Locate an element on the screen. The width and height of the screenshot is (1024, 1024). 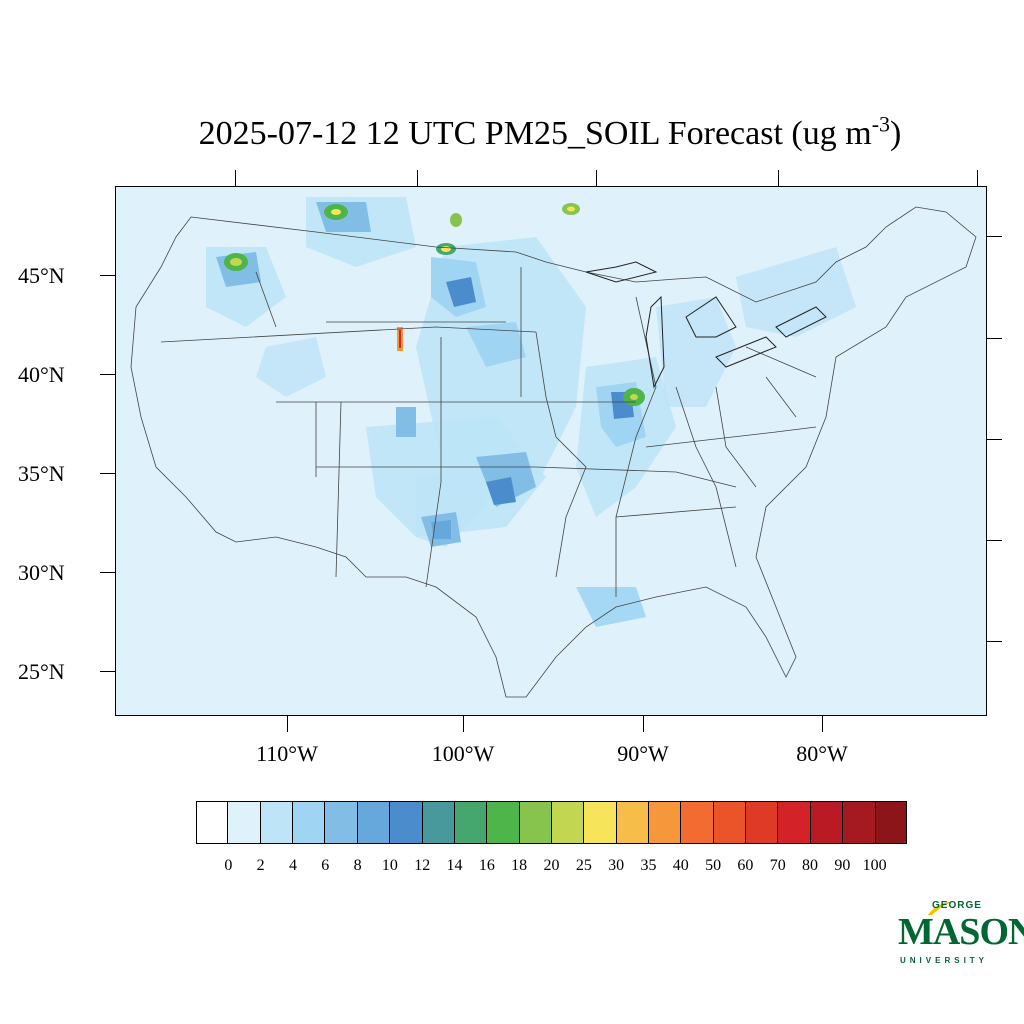
great-lakes is located at coordinates (706, 325).